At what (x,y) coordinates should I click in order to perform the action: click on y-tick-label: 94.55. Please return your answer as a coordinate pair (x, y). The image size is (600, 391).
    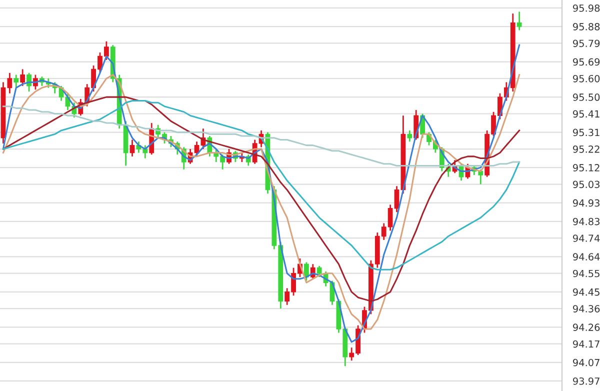
    Looking at the image, I should click on (586, 274).